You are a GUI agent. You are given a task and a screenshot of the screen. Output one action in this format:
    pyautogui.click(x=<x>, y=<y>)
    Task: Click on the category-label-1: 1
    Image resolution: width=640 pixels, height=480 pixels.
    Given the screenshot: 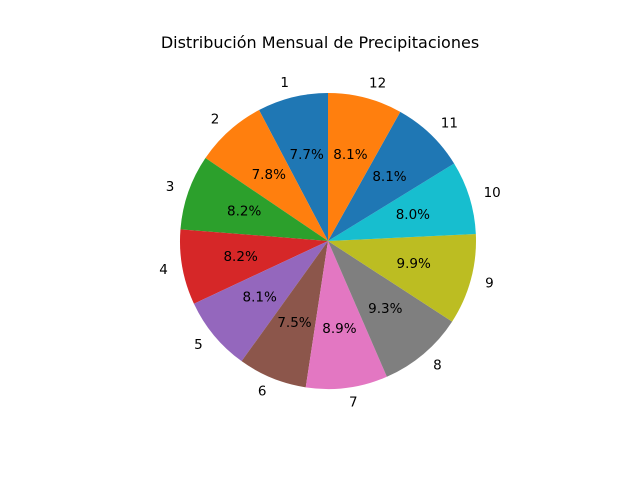 What is the action you would take?
    pyautogui.click(x=284, y=83)
    